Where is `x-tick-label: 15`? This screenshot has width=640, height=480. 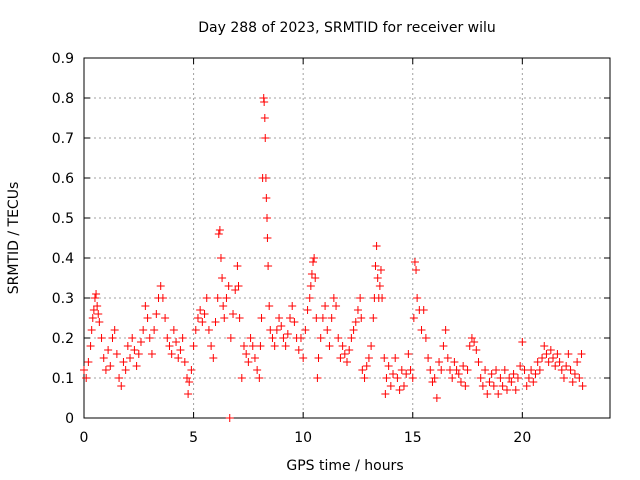 x-tick-label: 15 is located at coordinates (413, 438).